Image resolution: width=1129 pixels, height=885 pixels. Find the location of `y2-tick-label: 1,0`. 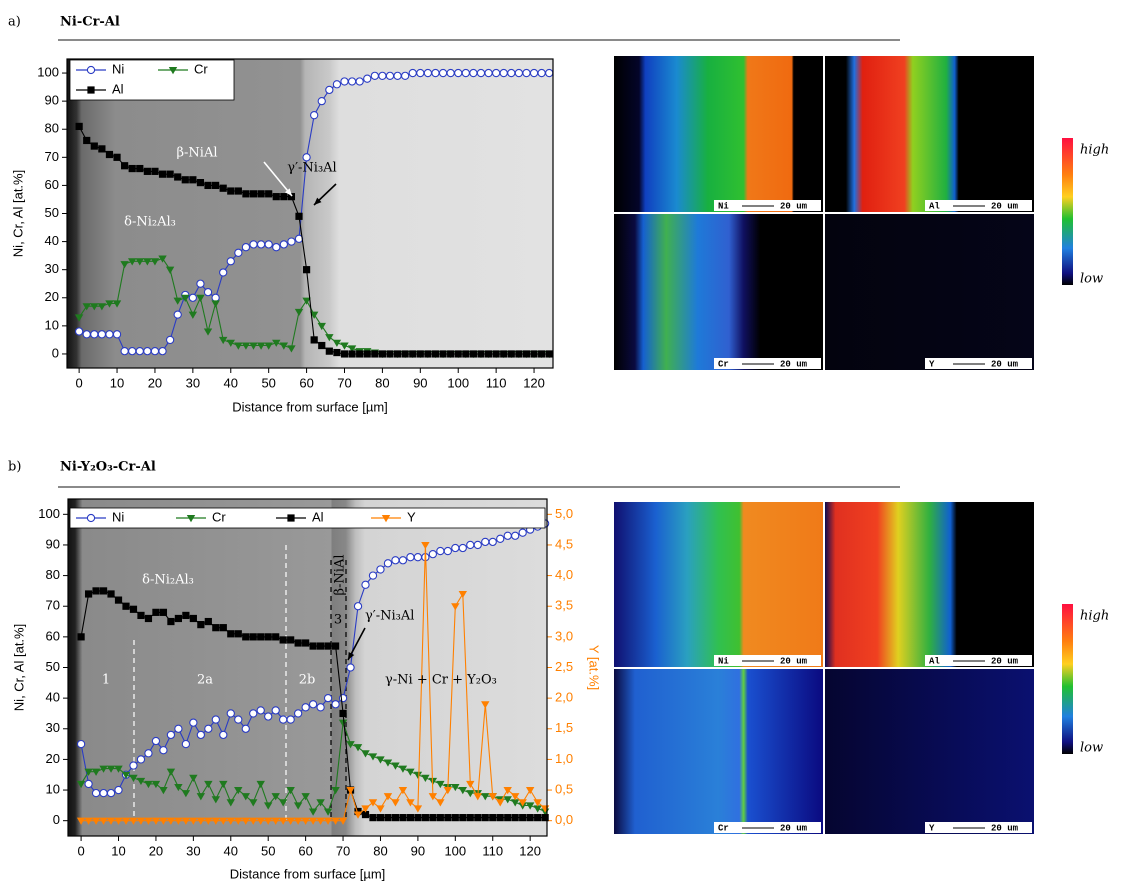

y2-tick-label: 1,0 is located at coordinates (564, 758).